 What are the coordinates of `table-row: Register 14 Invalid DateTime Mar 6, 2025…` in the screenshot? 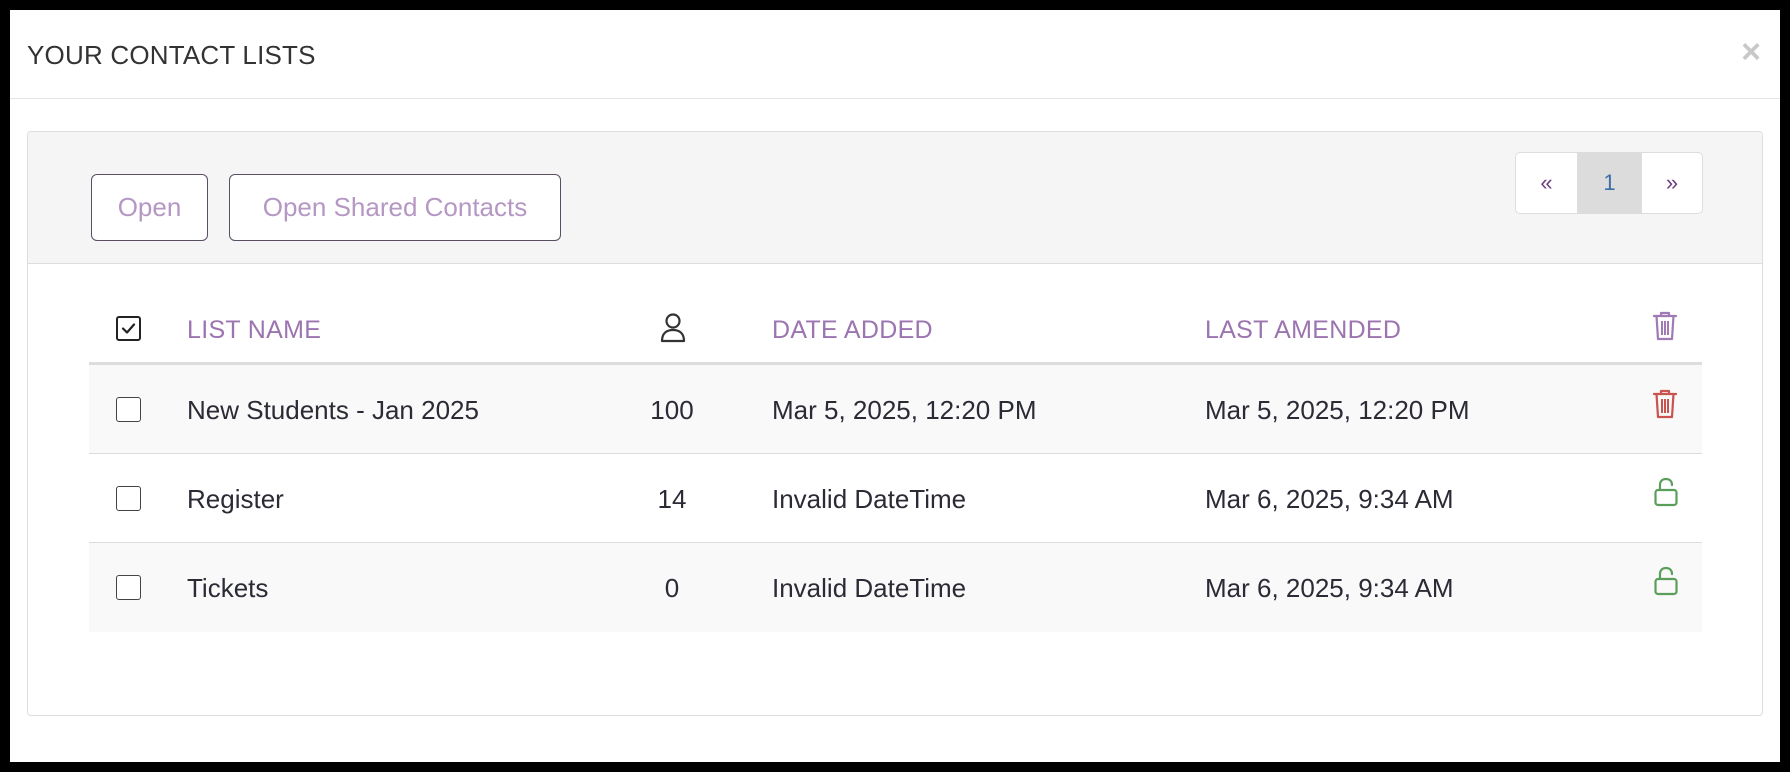 It's located at (895, 498).